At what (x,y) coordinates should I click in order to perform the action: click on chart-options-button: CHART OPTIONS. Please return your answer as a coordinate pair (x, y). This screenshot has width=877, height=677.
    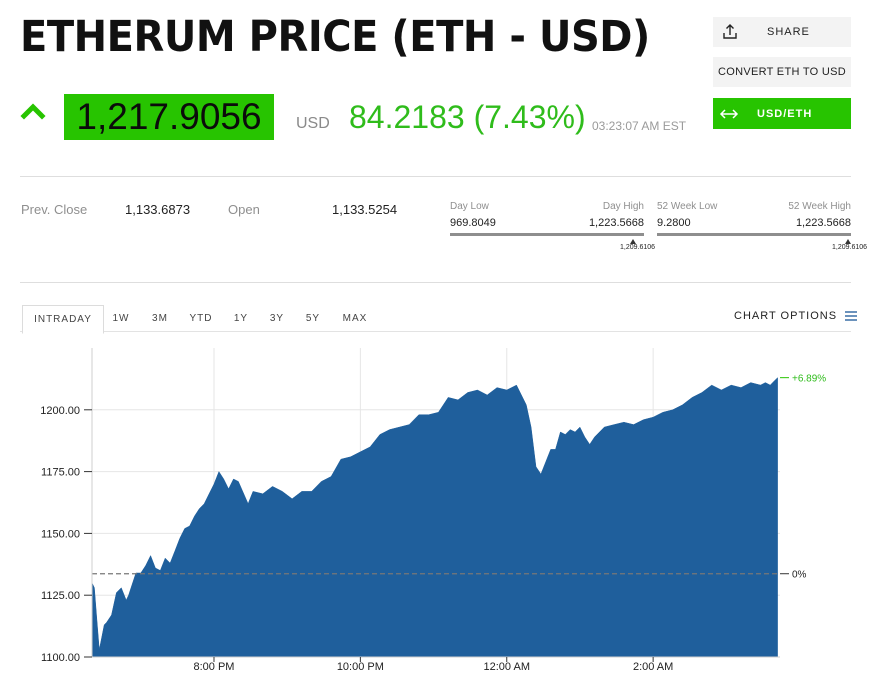
    Looking at the image, I should click on (796, 316).